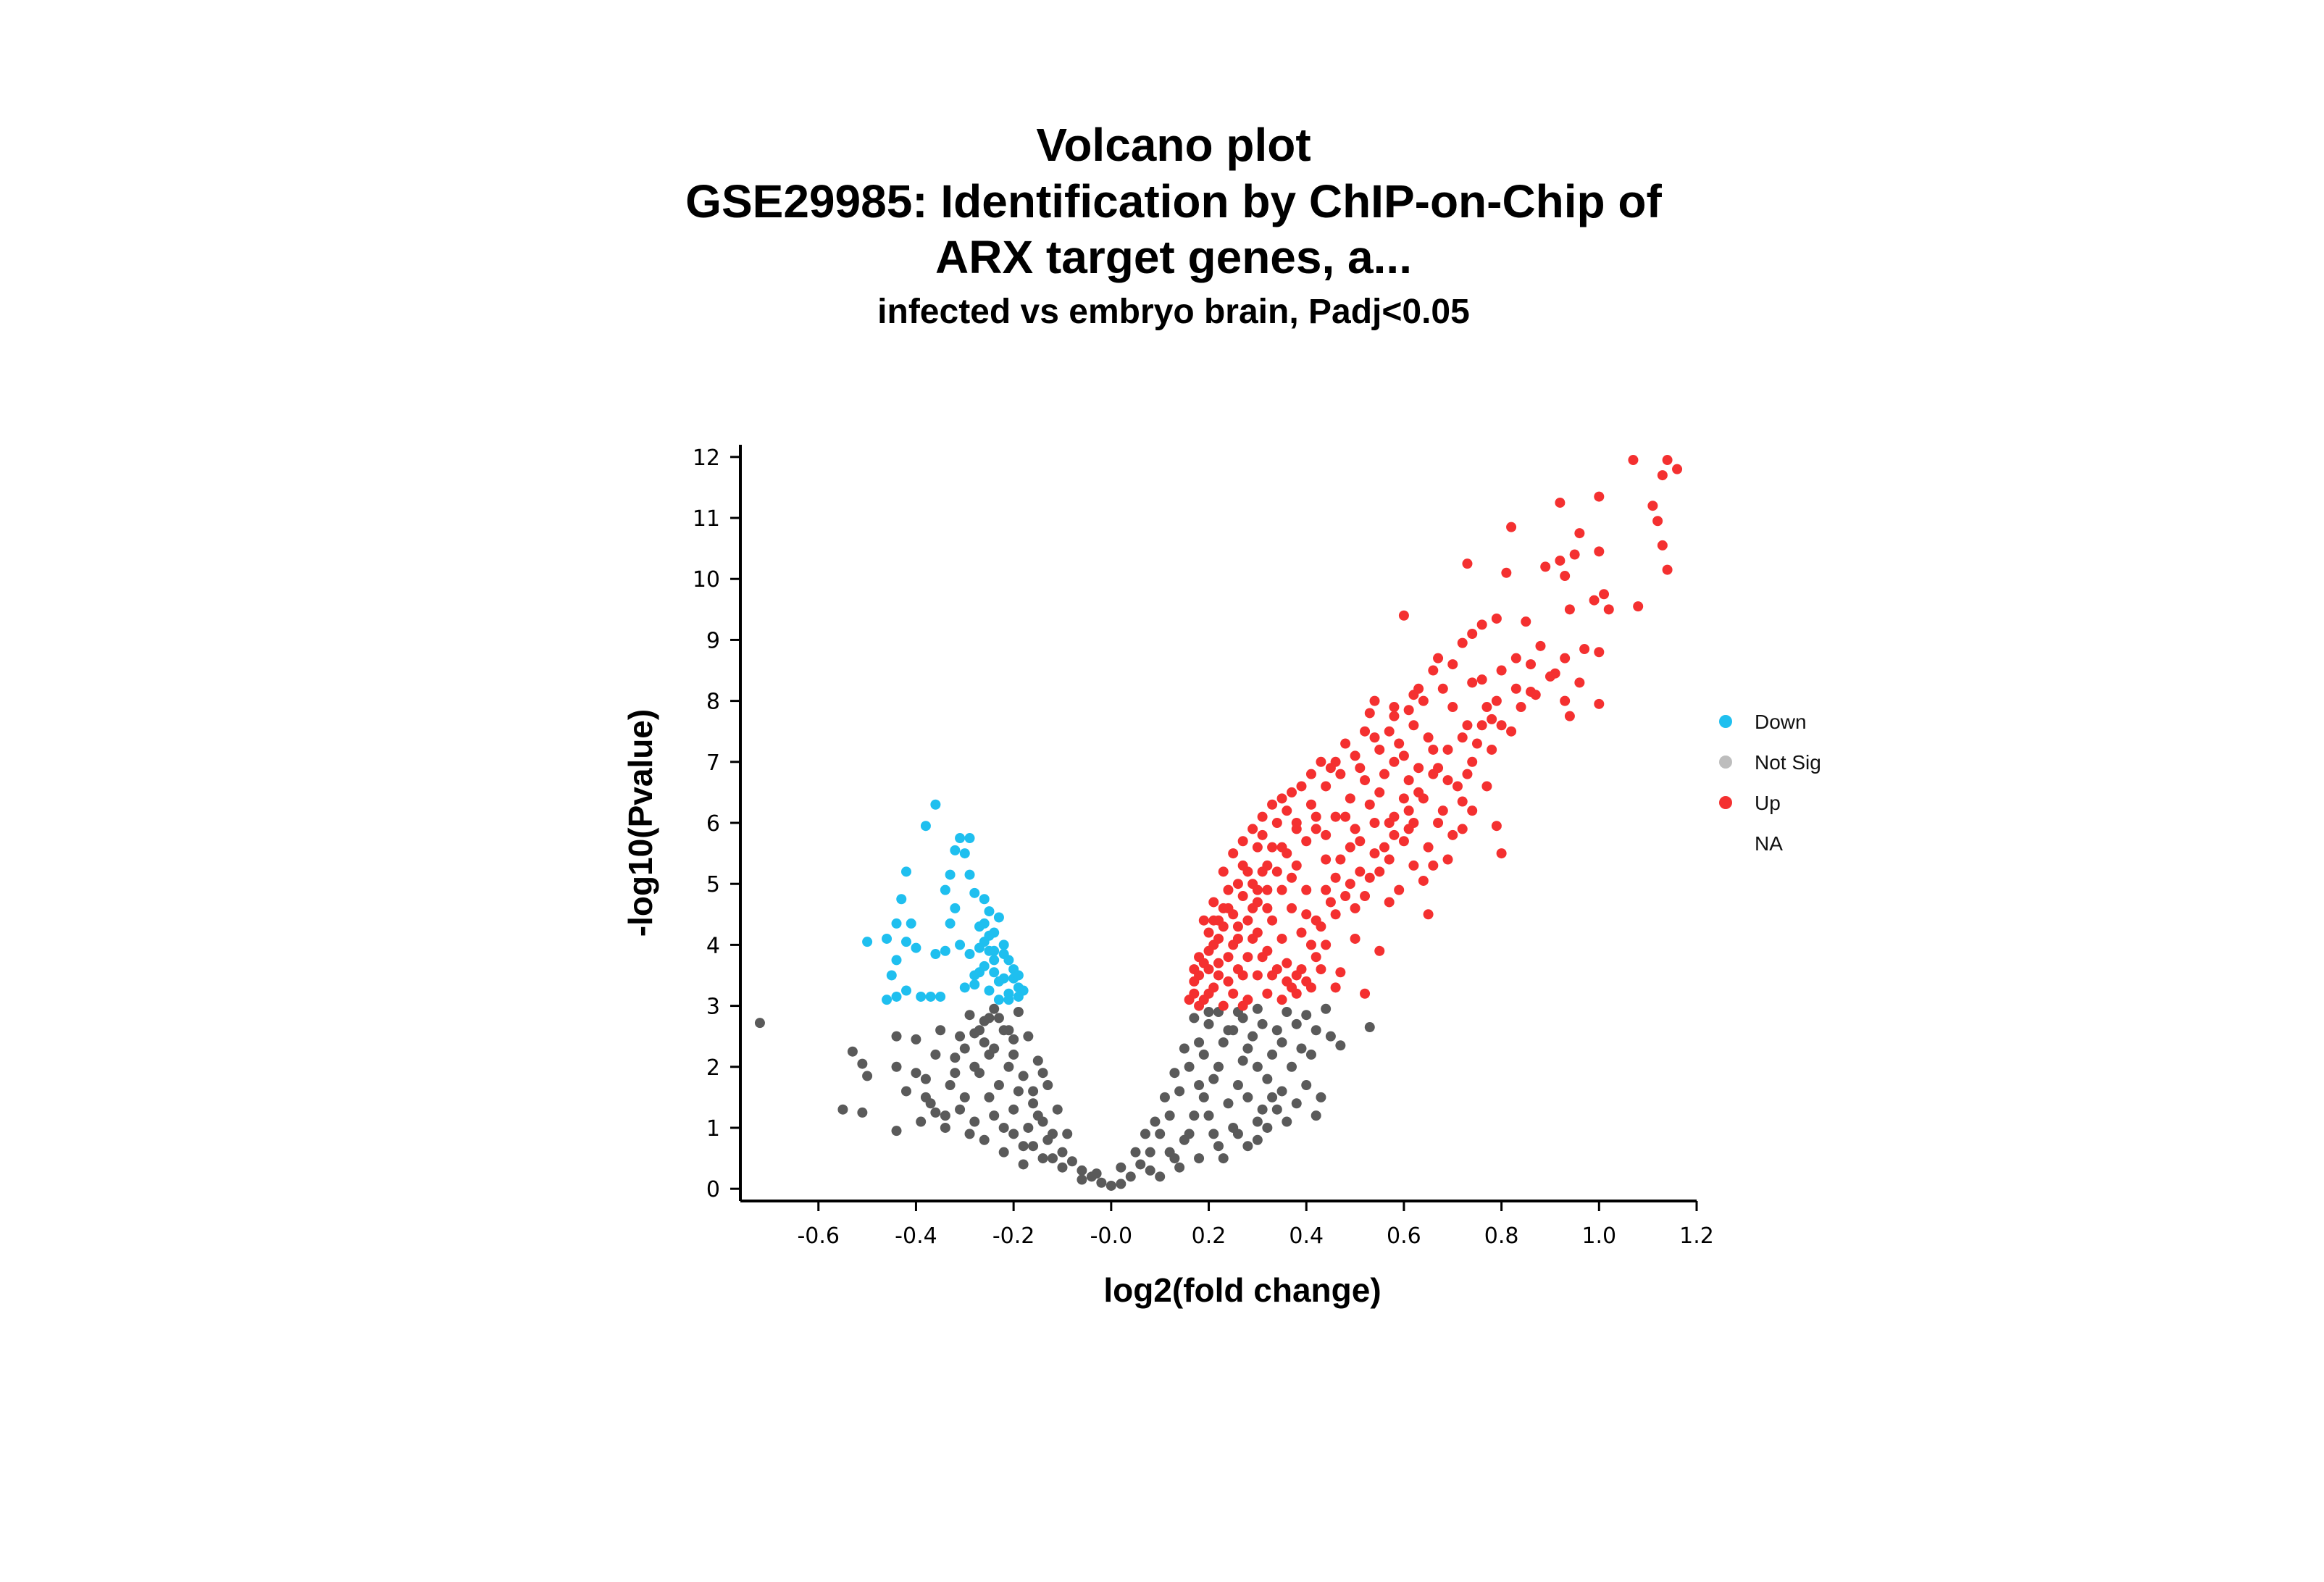 This screenshot has height=1582, width=2324. Describe the element at coordinates (1209, 1236) in the screenshot. I see `x-tick-label-4: 0.2` at that location.